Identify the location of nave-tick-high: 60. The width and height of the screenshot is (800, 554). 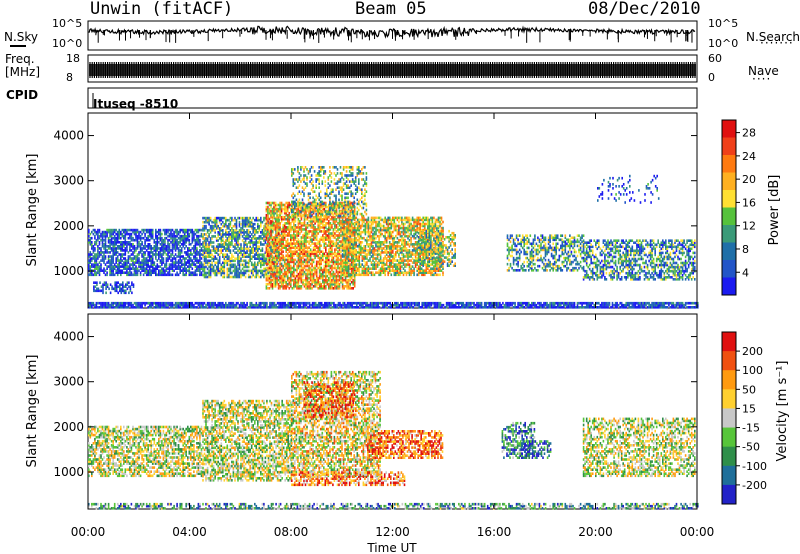
(715, 58).